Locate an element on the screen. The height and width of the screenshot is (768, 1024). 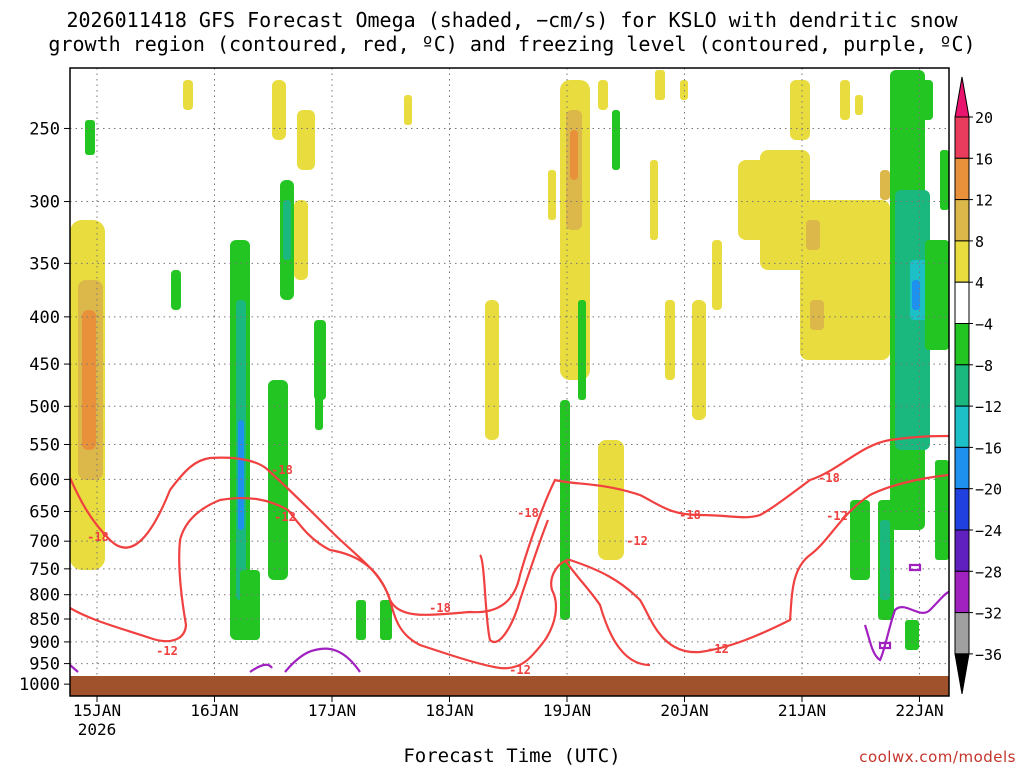
x-axis-title: Forecast Time (UTC) is located at coordinates (512, 756).